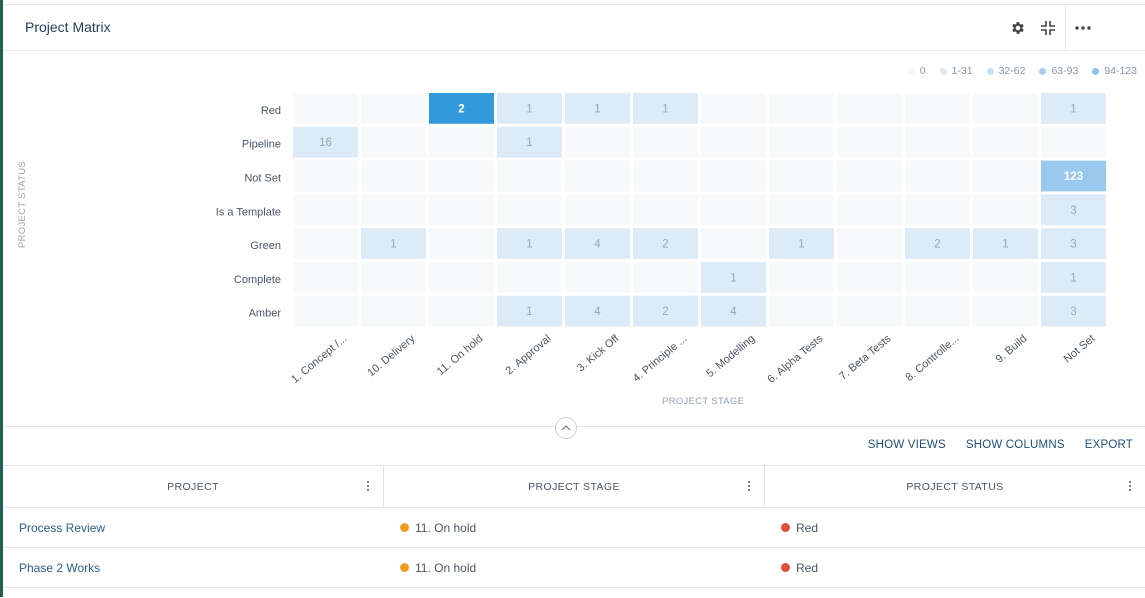 The height and width of the screenshot is (598, 1145). What do you see at coordinates (1058, 71) in the screenshot?
I see `legend-item: 63-93` at bounding box center [1058, 71].